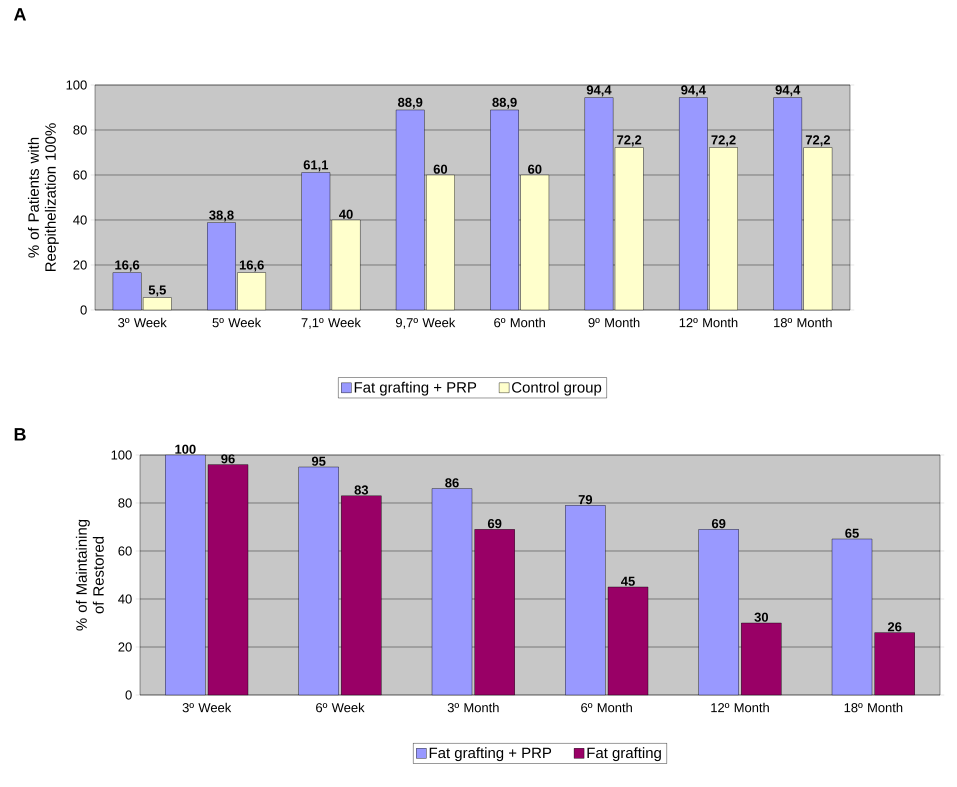 The image size is (957, 787). I want to click on data-label: 38,8, so click(221, 216).